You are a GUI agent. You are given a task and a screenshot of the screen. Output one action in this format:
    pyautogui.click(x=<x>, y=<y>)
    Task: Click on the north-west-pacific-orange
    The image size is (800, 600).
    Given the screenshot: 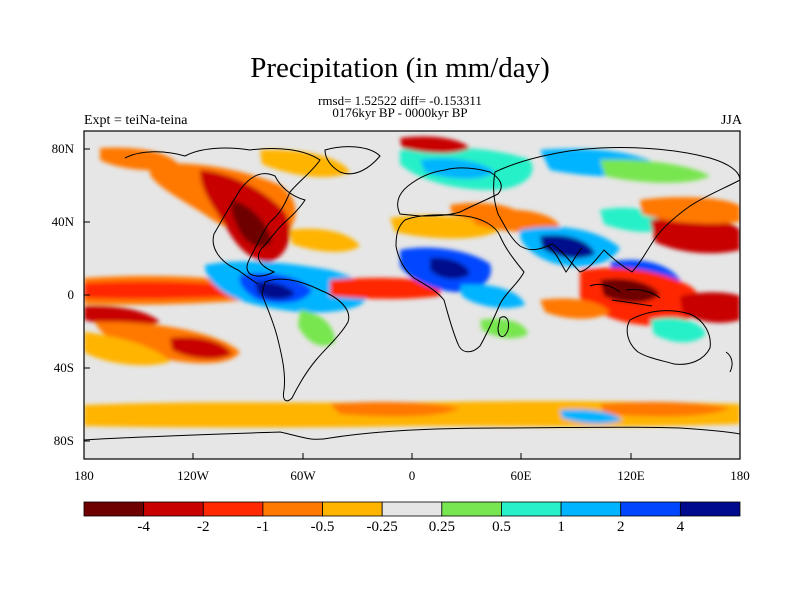 What is the action you would take?
    pyautogui.click(x=690, y=210)
    